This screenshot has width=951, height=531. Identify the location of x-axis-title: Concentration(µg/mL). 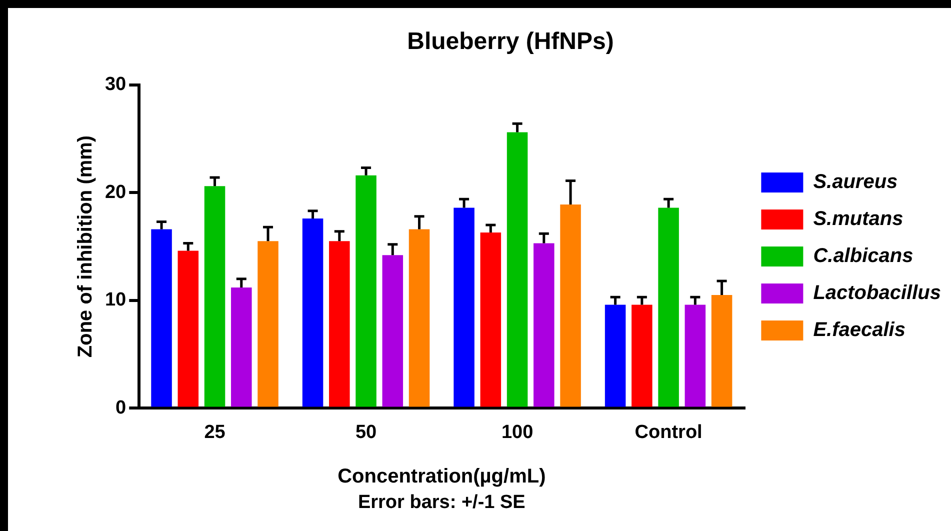
(442, 477).